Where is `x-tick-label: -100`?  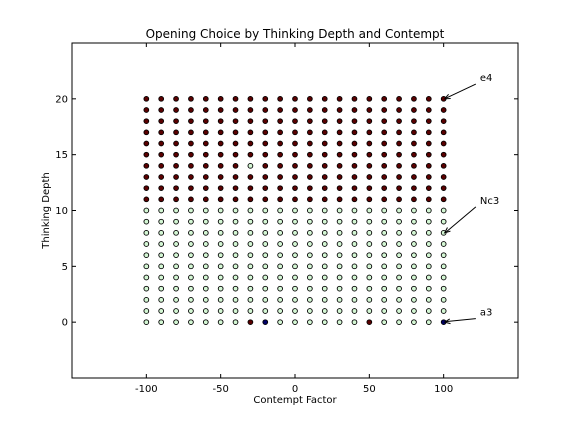 x-tick-label: -100 is located at coordinates (146, 389).